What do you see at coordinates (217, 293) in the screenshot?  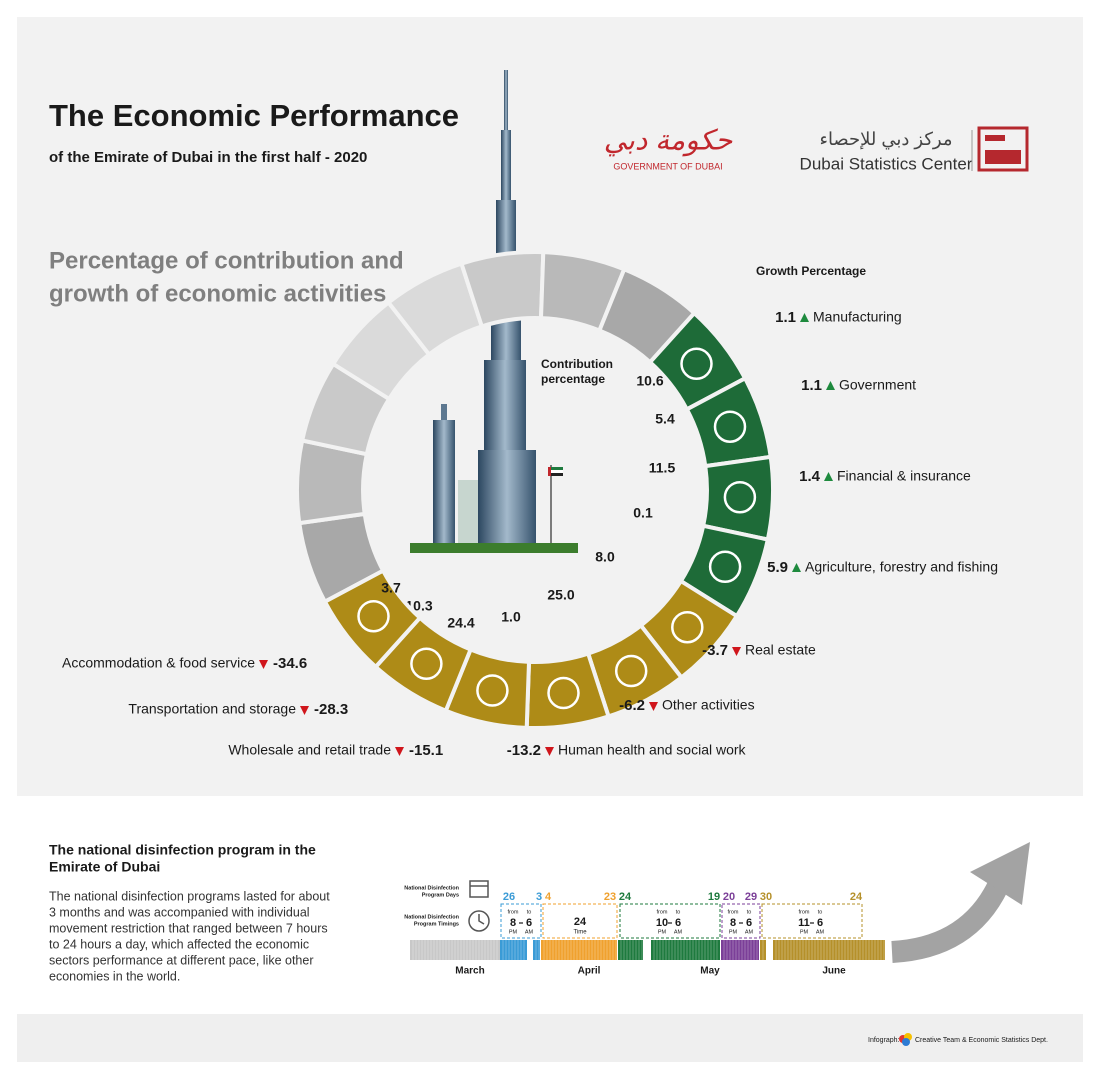 I see `section-title: growth of economic activities` at bounding box center [217, 293].